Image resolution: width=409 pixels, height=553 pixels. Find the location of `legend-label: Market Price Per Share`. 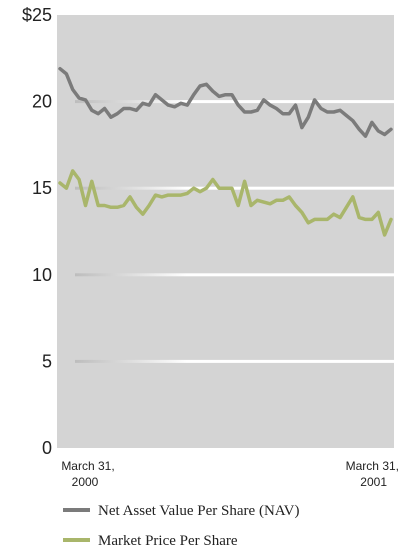

legend-label: Market Price Per Share is located at coordinates (168, 541).